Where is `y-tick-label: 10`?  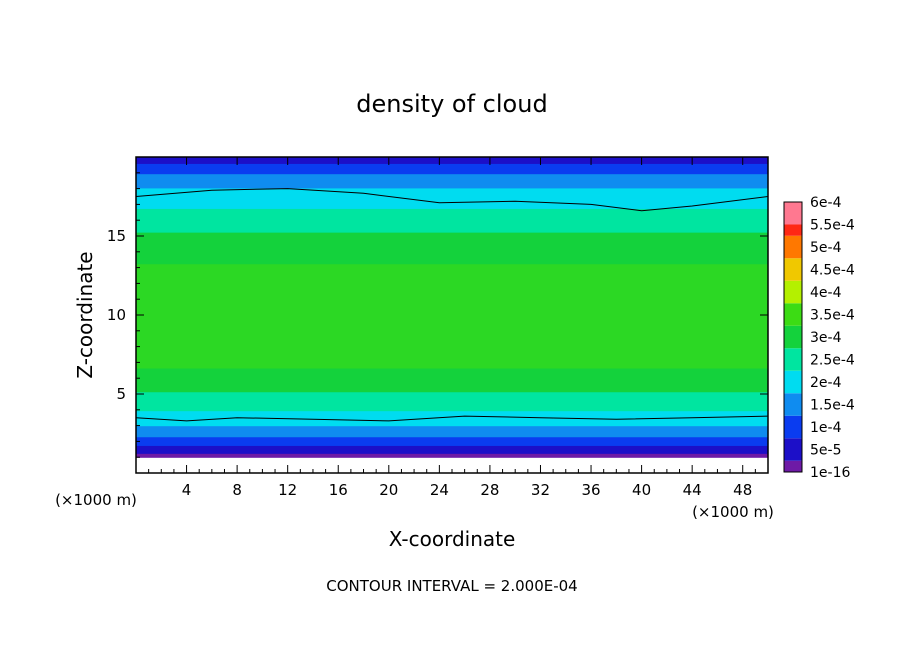 y-tick-label: 10 is located at coordinates (116, 315).